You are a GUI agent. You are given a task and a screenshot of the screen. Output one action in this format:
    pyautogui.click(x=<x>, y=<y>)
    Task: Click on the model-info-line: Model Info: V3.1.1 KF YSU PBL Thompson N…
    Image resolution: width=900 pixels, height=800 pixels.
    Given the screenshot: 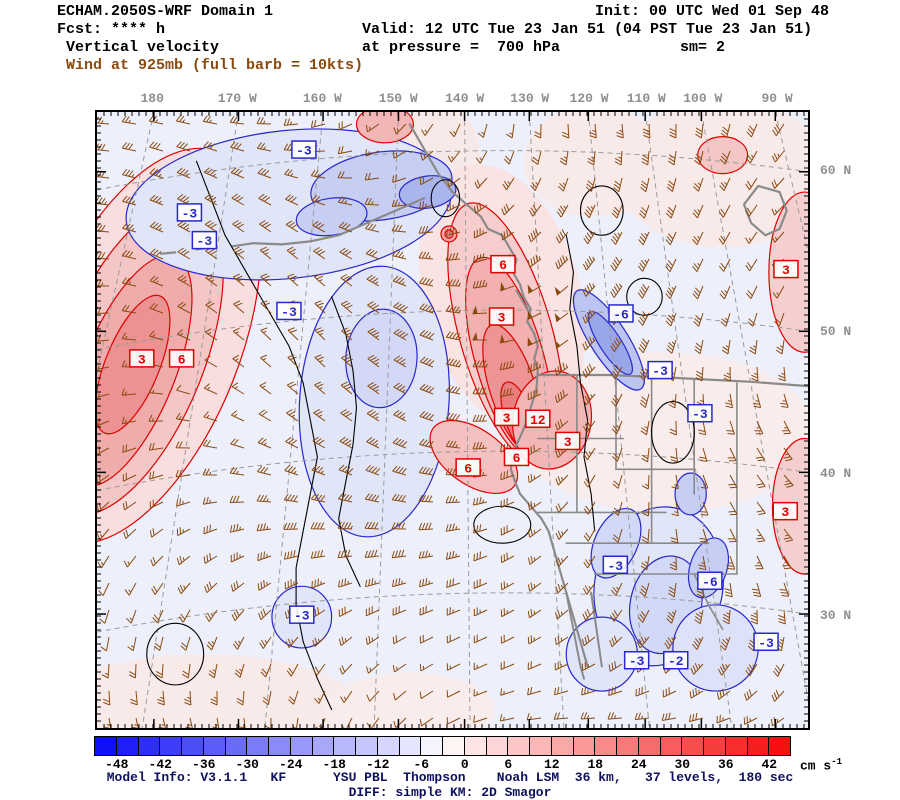 What is the action you would take?
    pyautogui.click(x=450, y=777)
    